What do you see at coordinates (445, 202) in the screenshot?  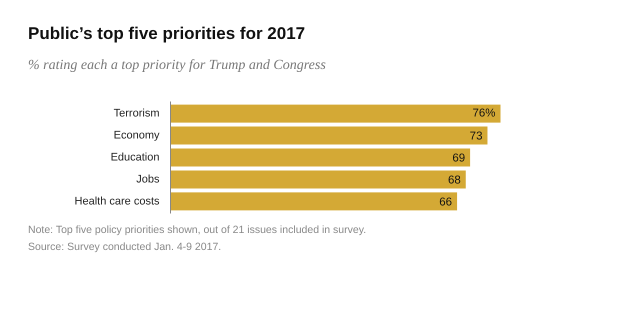 I see `data-label: 66` at bounding box center [445, 202].